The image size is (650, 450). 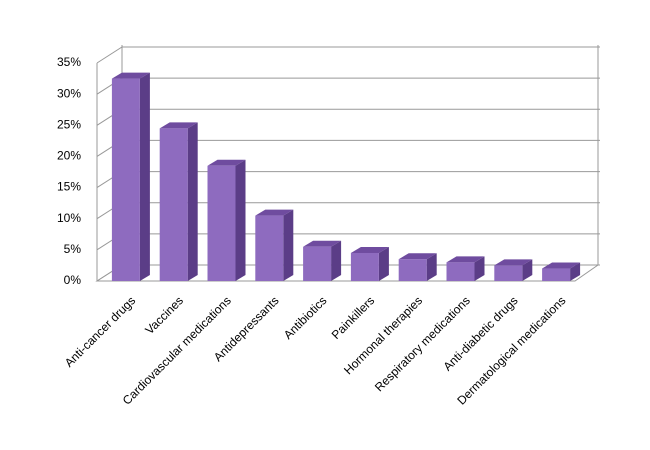 I want to click on y-tick-label: 5%, so click(x=73, y=249).